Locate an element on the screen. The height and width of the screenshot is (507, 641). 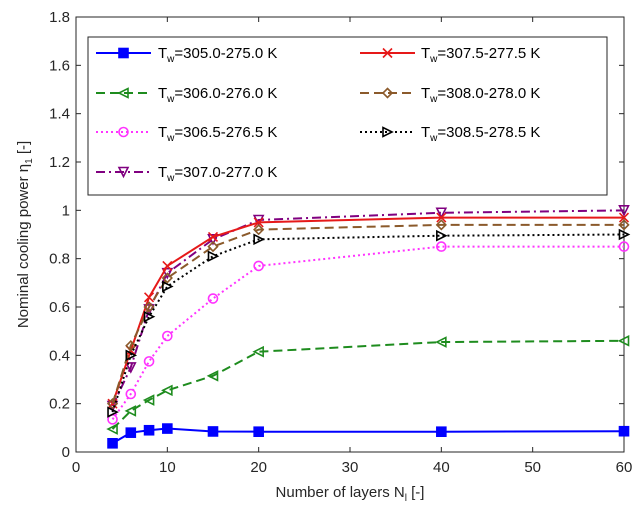
x-axis-title-suffix: [-] is located at coordinates (416, 492).